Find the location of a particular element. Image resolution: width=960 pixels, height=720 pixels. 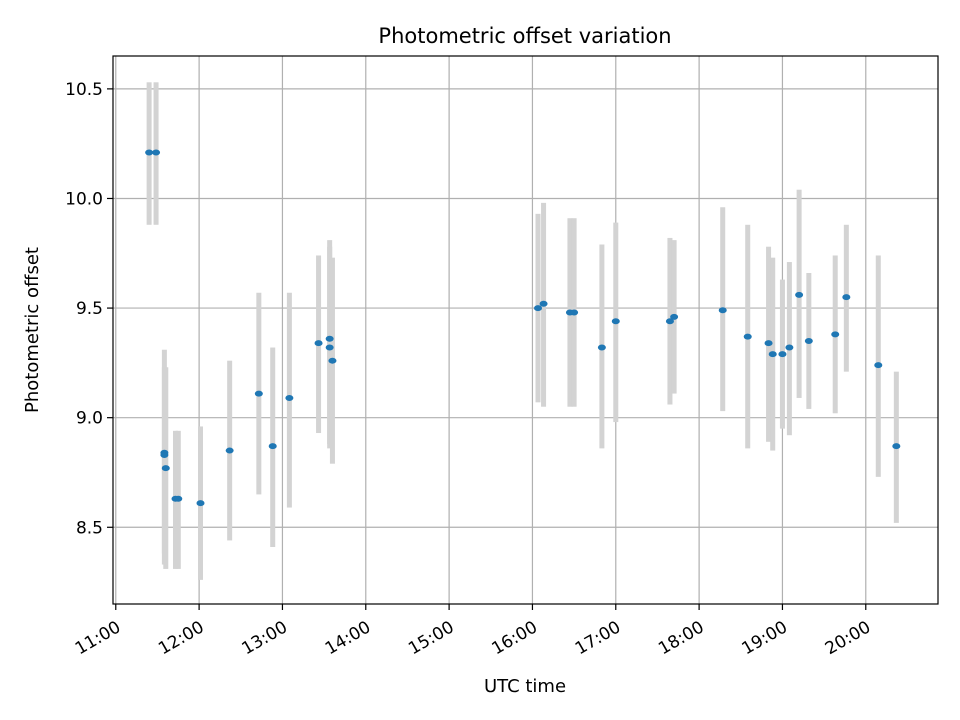

y-tick-label: 10.0 is located at coordinates (84, 199).